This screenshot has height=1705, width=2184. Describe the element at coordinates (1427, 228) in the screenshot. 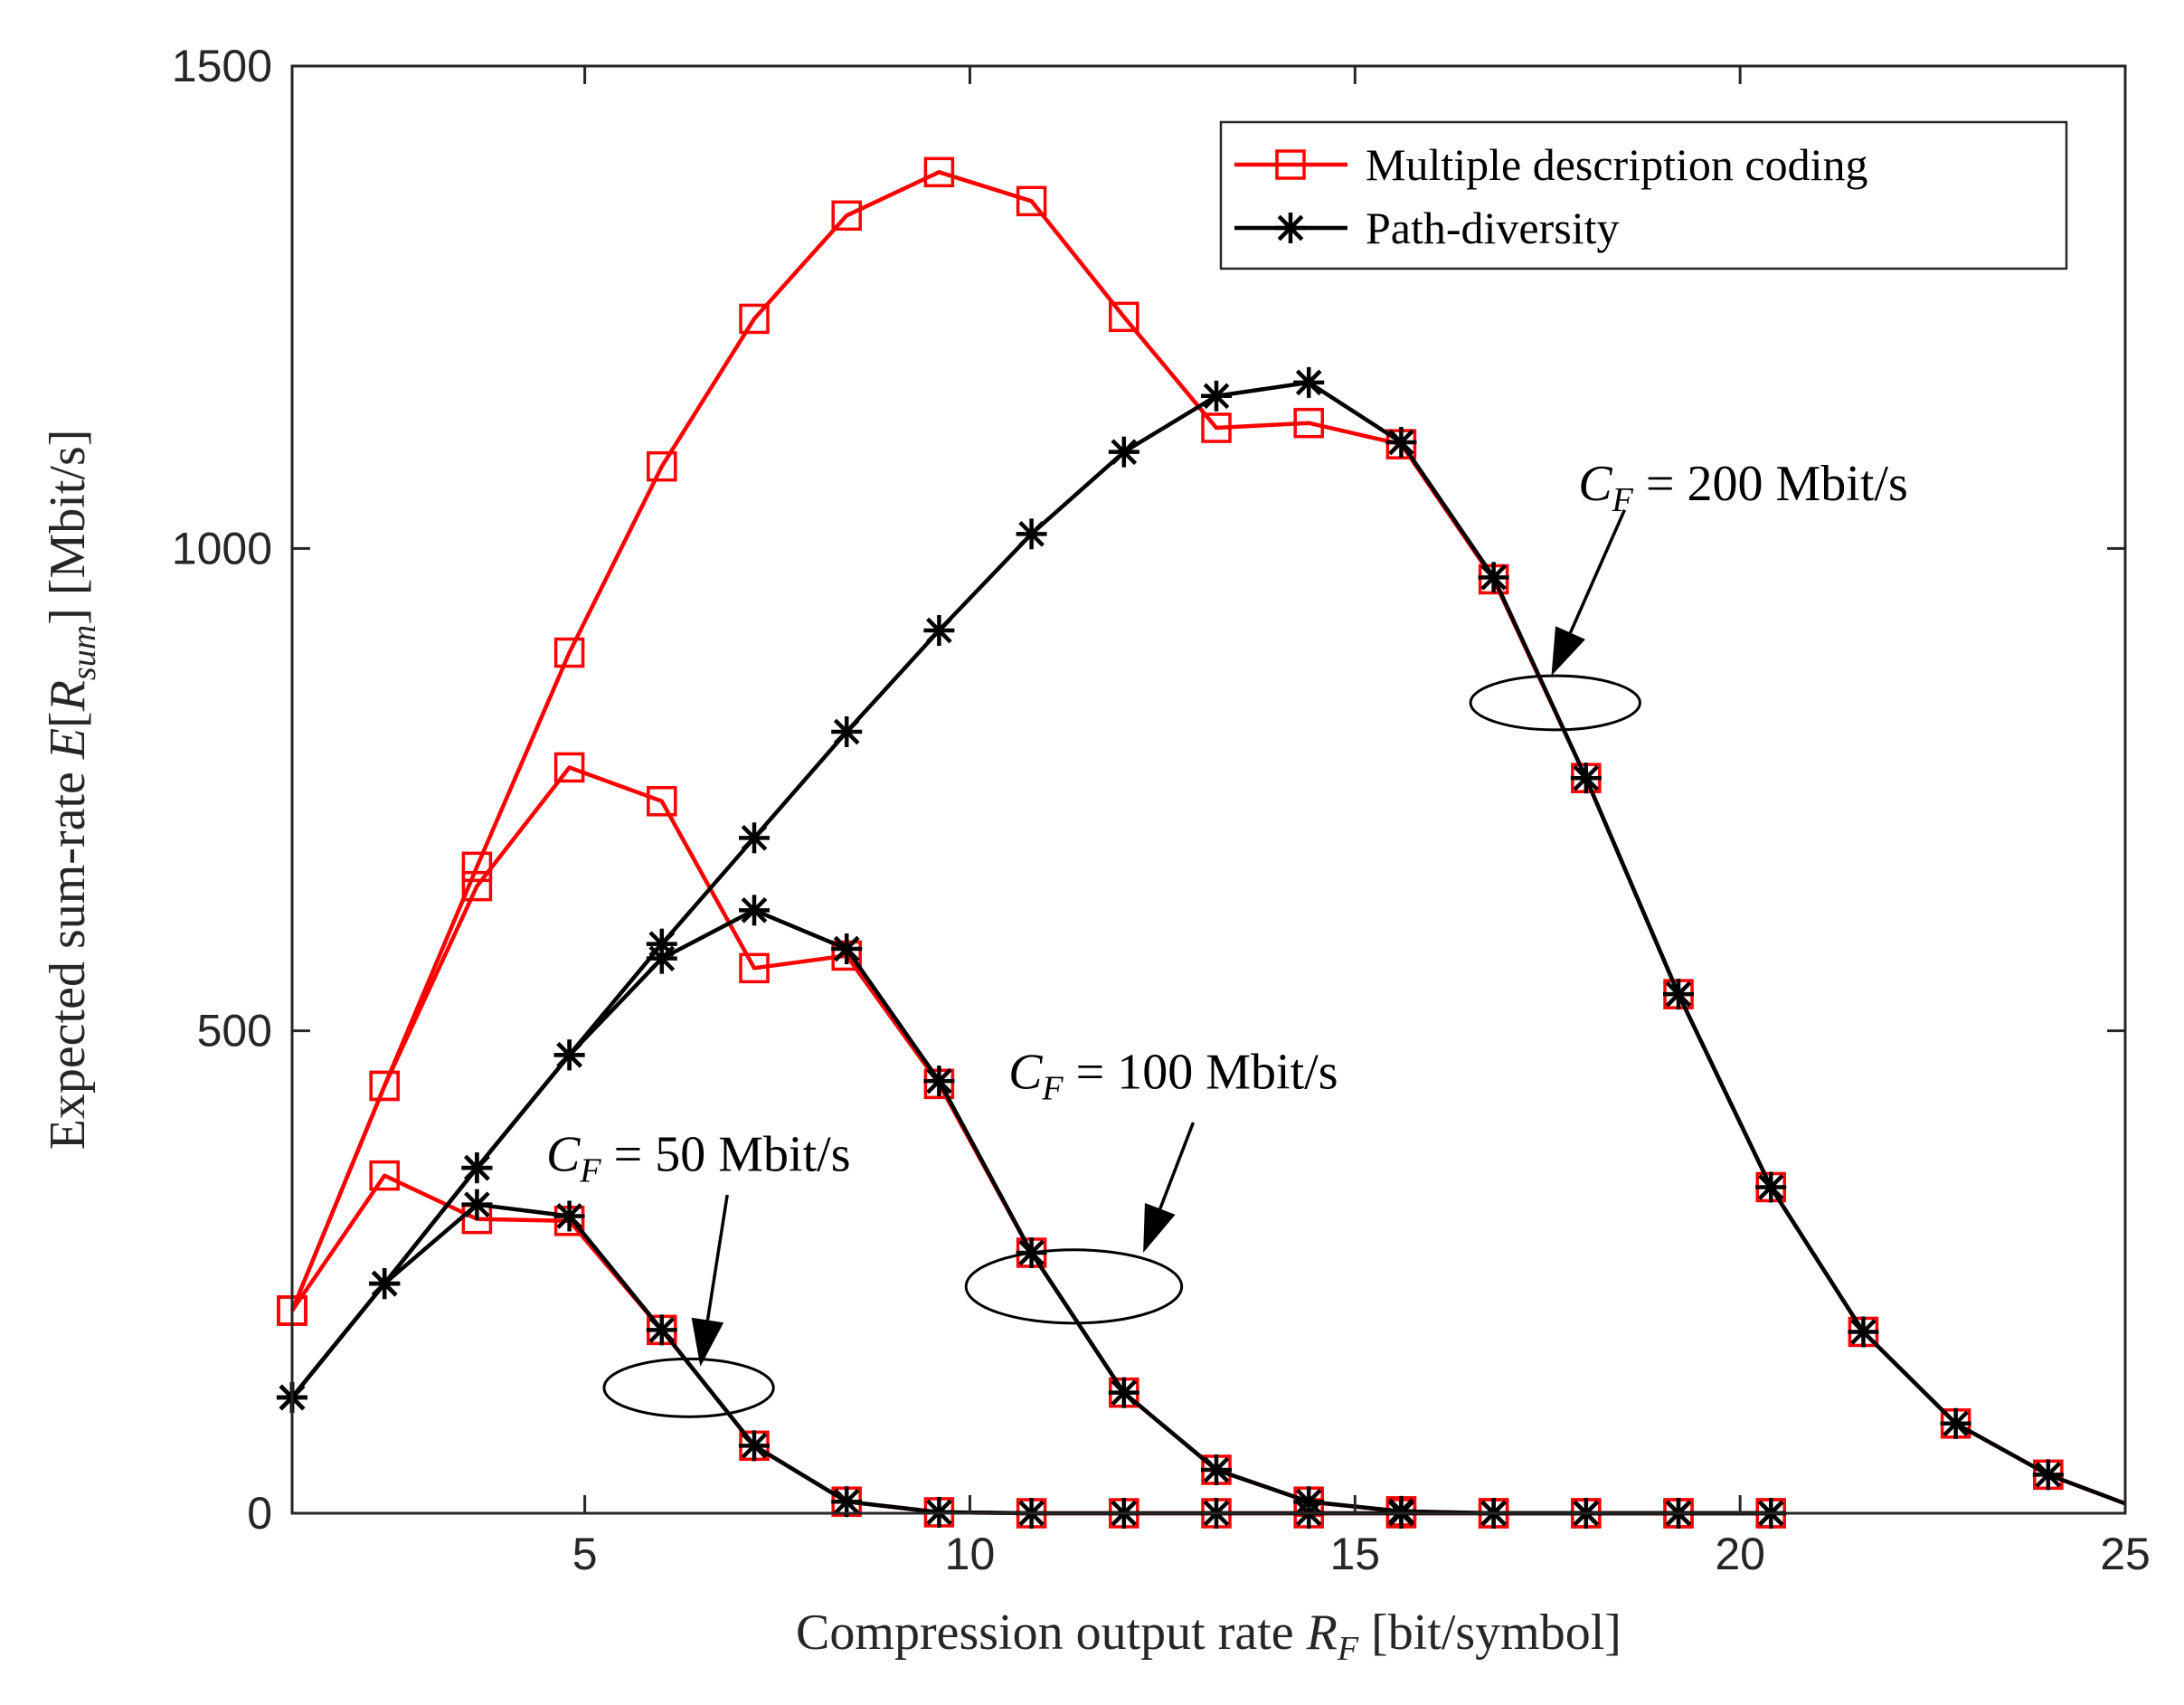

I see `legend-entry-path-diversity: Path-diversity` at that location.